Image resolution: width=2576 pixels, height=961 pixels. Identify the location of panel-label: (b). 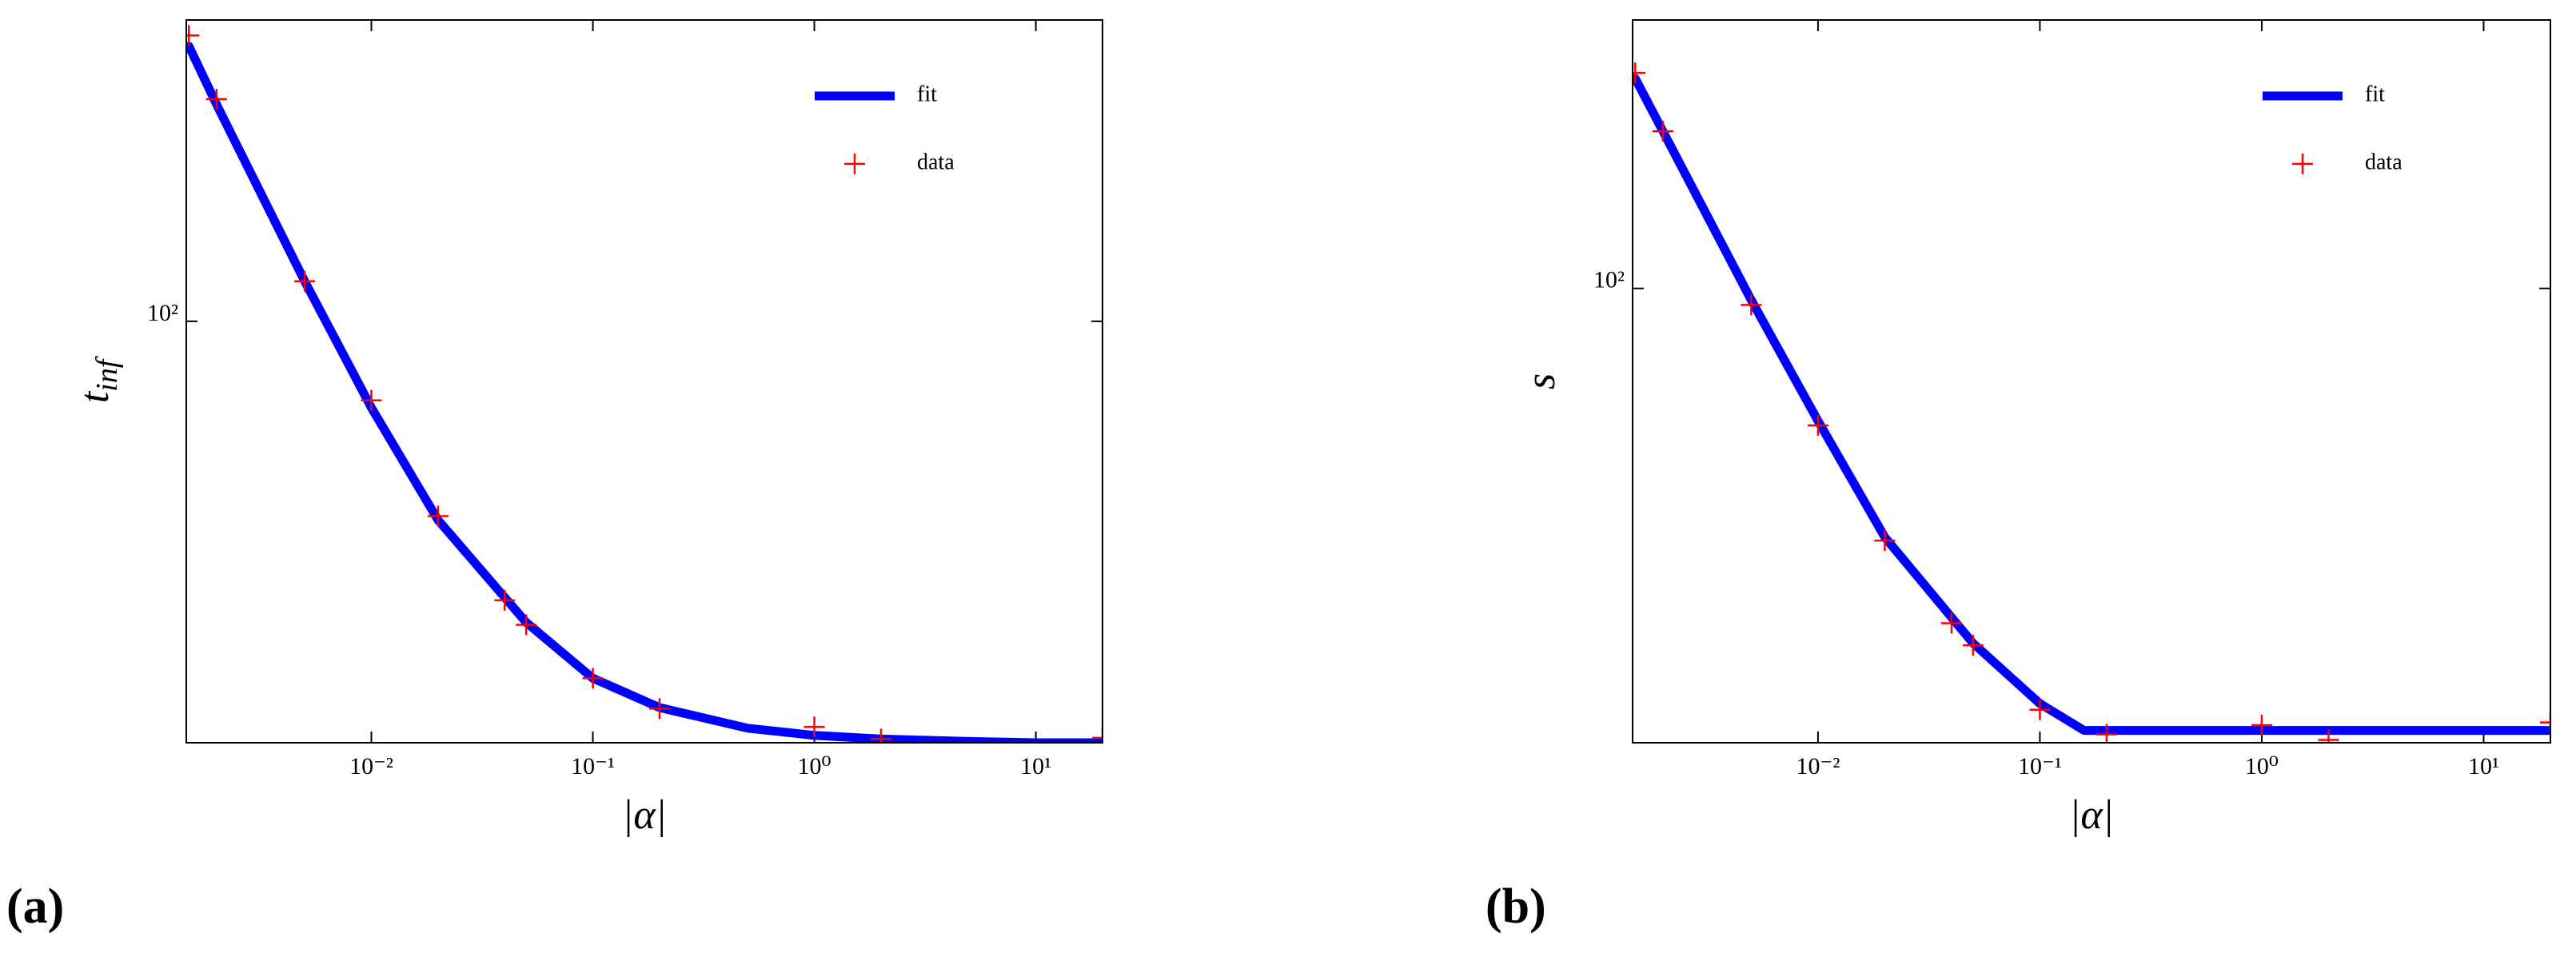
(1515, 906).